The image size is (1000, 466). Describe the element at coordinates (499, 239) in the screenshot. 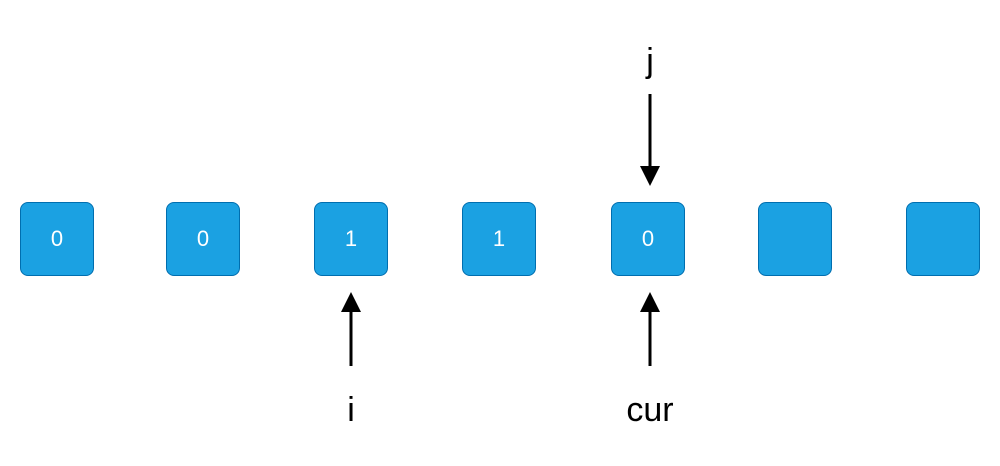

I see `array-cell-3: 1` at that location.